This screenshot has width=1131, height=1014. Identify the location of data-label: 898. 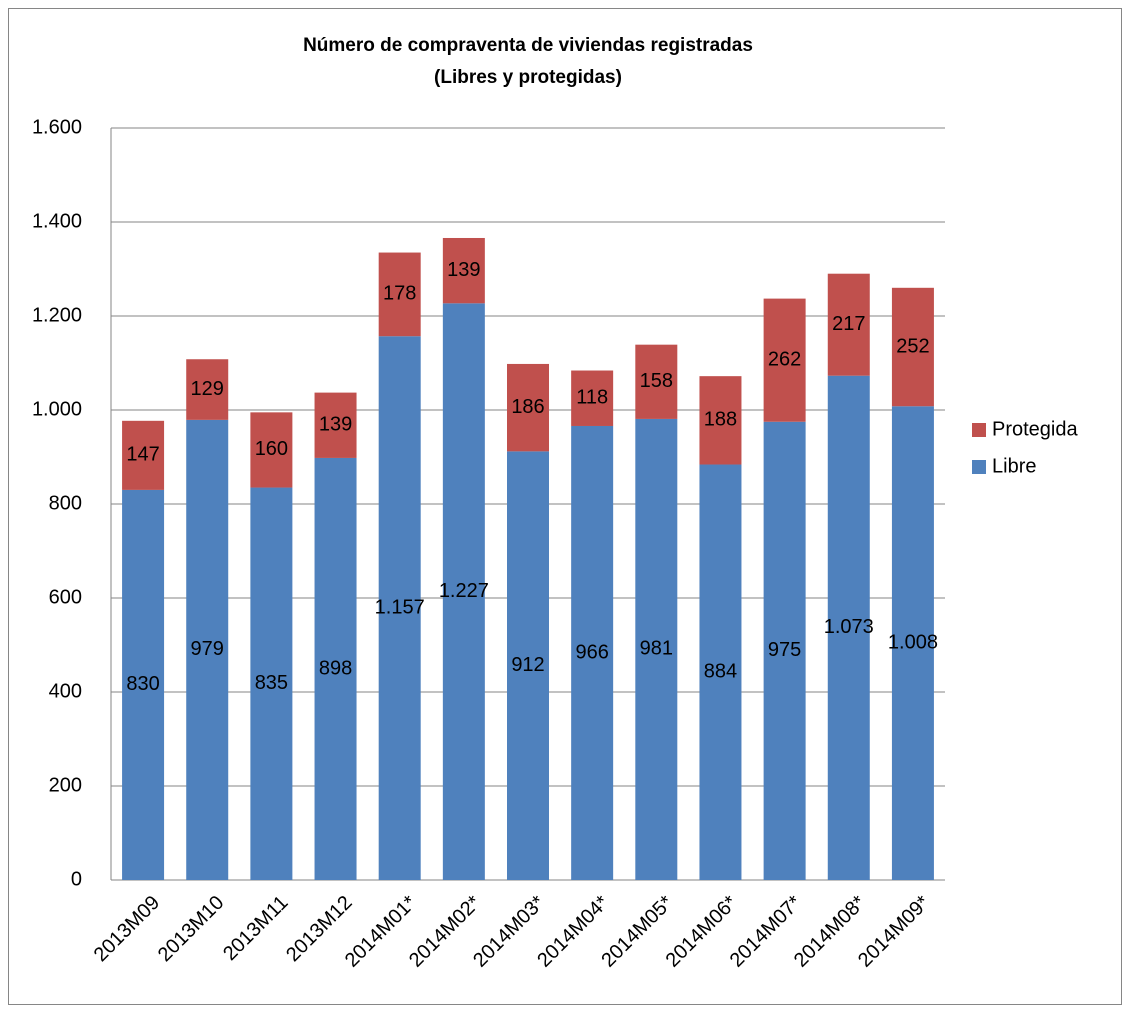
(335, 668).